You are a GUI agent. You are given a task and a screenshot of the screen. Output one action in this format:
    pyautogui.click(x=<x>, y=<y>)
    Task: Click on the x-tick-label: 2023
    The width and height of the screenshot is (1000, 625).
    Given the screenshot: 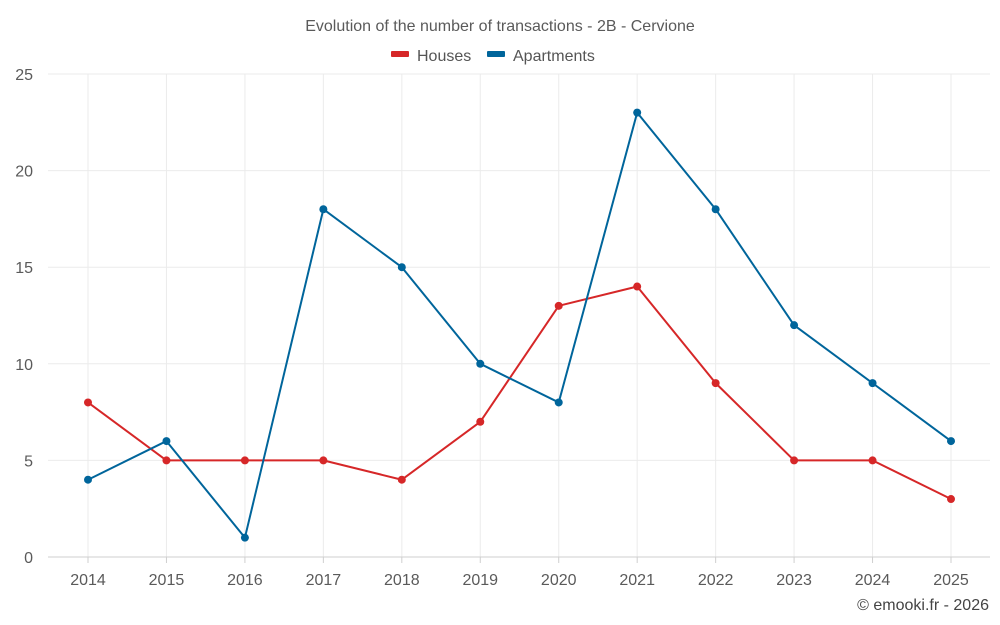 What is the action you would take?
    pyautogui.click(x=794, y=580)
    